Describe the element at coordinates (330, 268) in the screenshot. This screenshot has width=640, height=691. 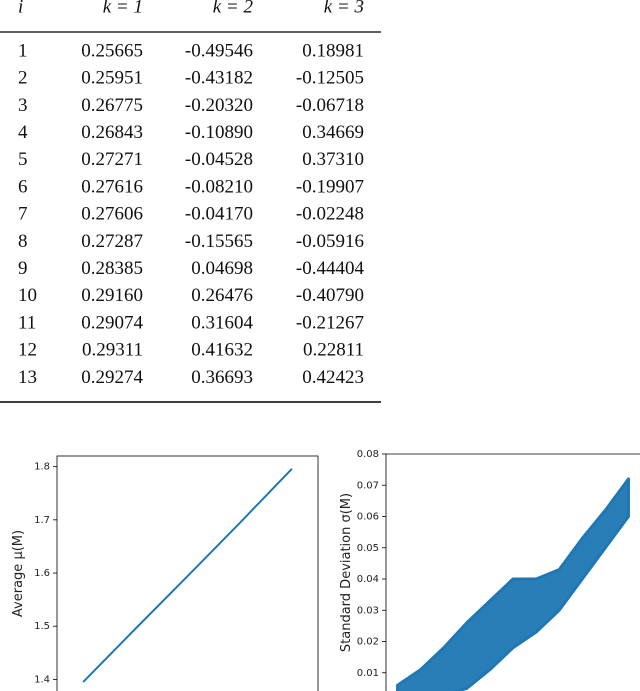
I see `table-cell: -0.44404` at that location.